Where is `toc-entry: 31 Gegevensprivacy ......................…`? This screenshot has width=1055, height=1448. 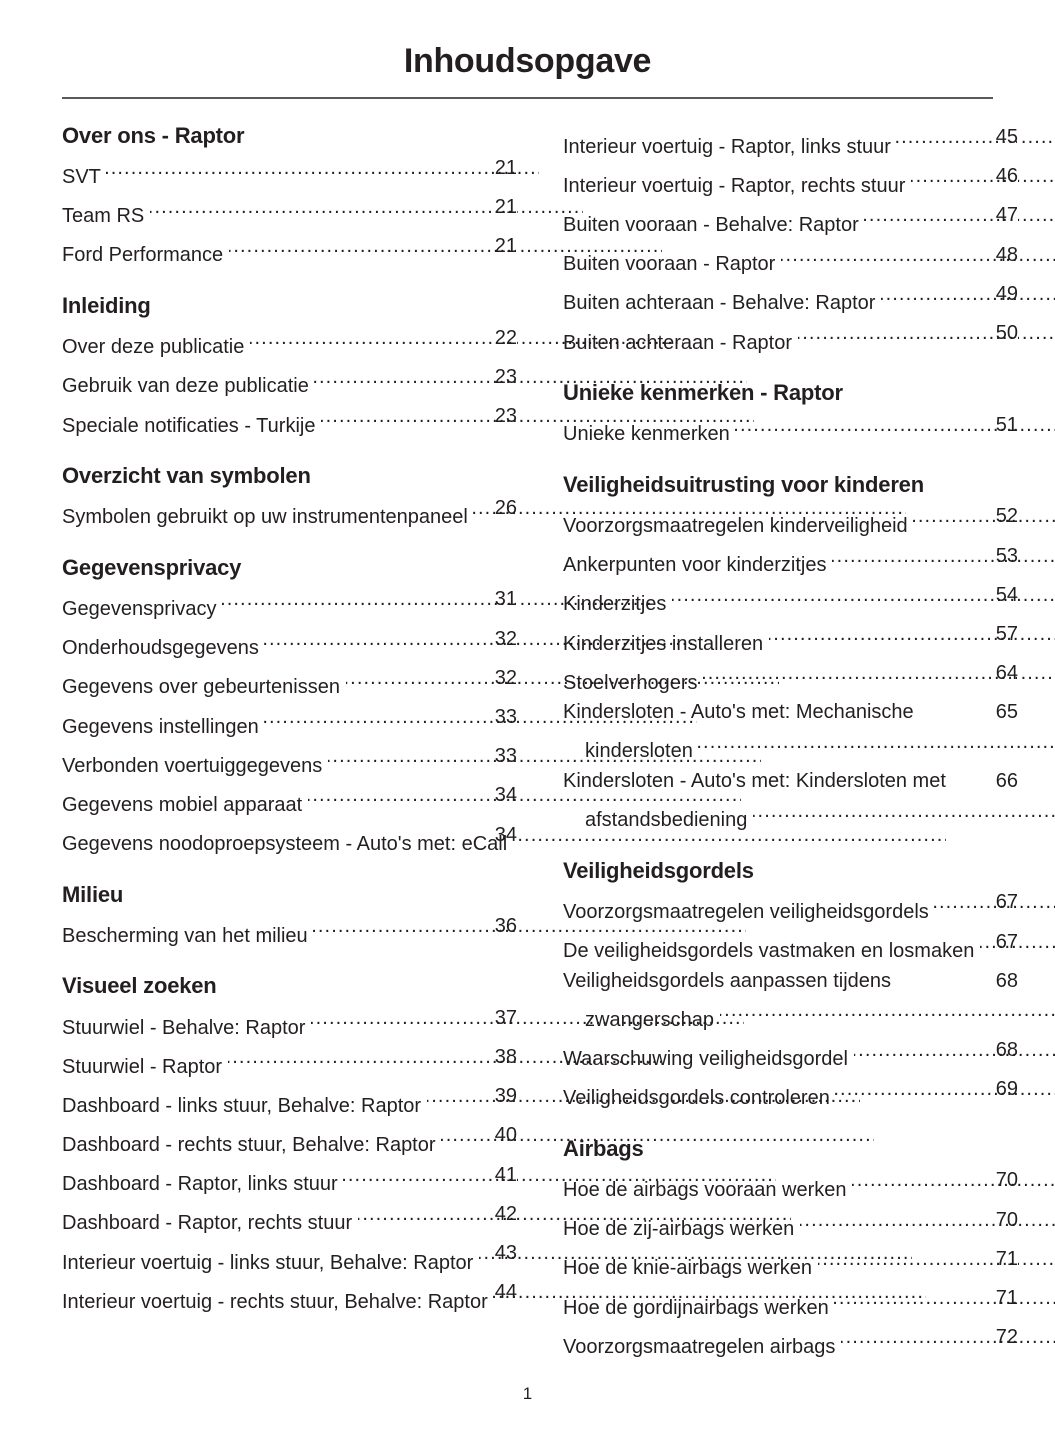 toc-entry: 31 Gegevensprivacy ......................… is located at coordinates (358, 604).